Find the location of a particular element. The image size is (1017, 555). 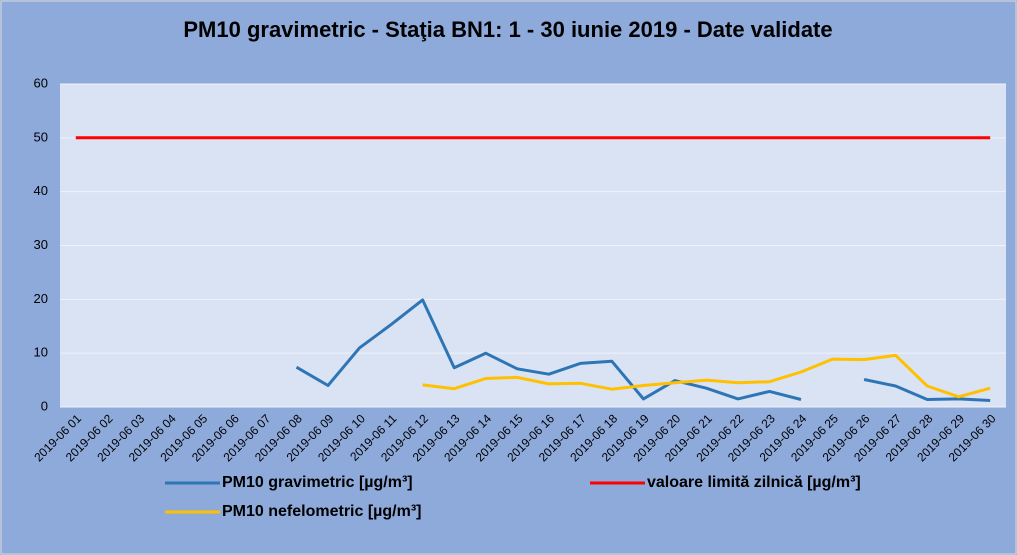

legend-label: valoare limită zilnică [µg/m³] is located at coordinates (754, 482).